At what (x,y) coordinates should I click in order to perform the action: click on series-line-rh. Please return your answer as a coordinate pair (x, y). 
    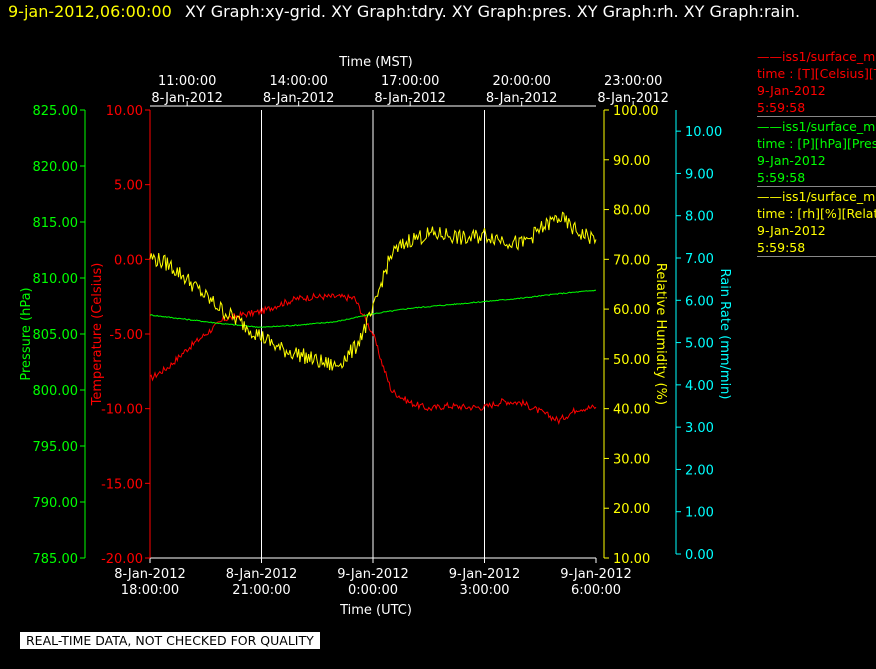
    Looking at the image, I should click on (373, 291).